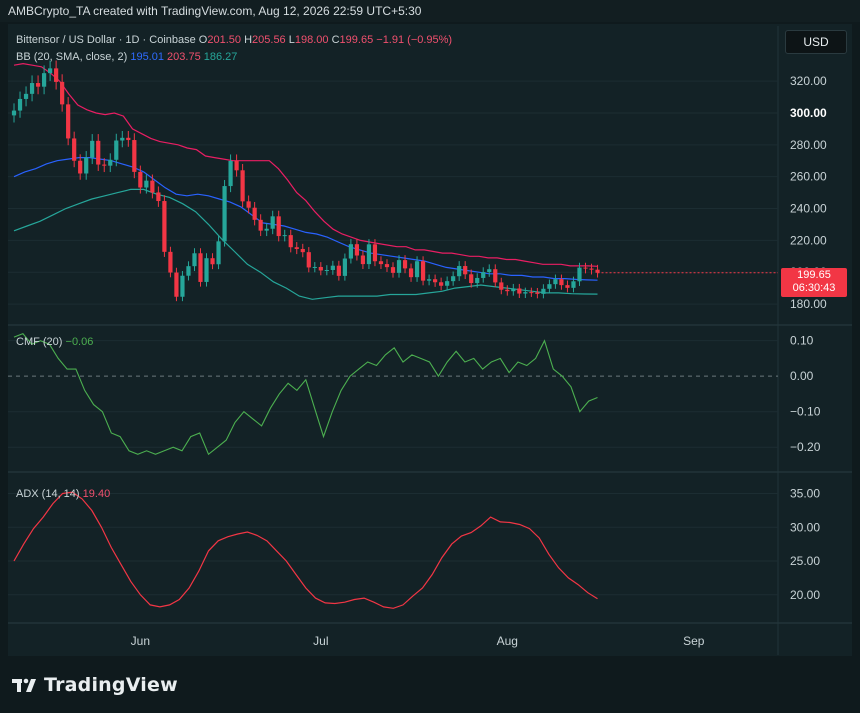 This screenshot has width=860, height=713. Describe the element at coordinates (816, 42) in the screenshot. I see `currency-button: USD` at that location.